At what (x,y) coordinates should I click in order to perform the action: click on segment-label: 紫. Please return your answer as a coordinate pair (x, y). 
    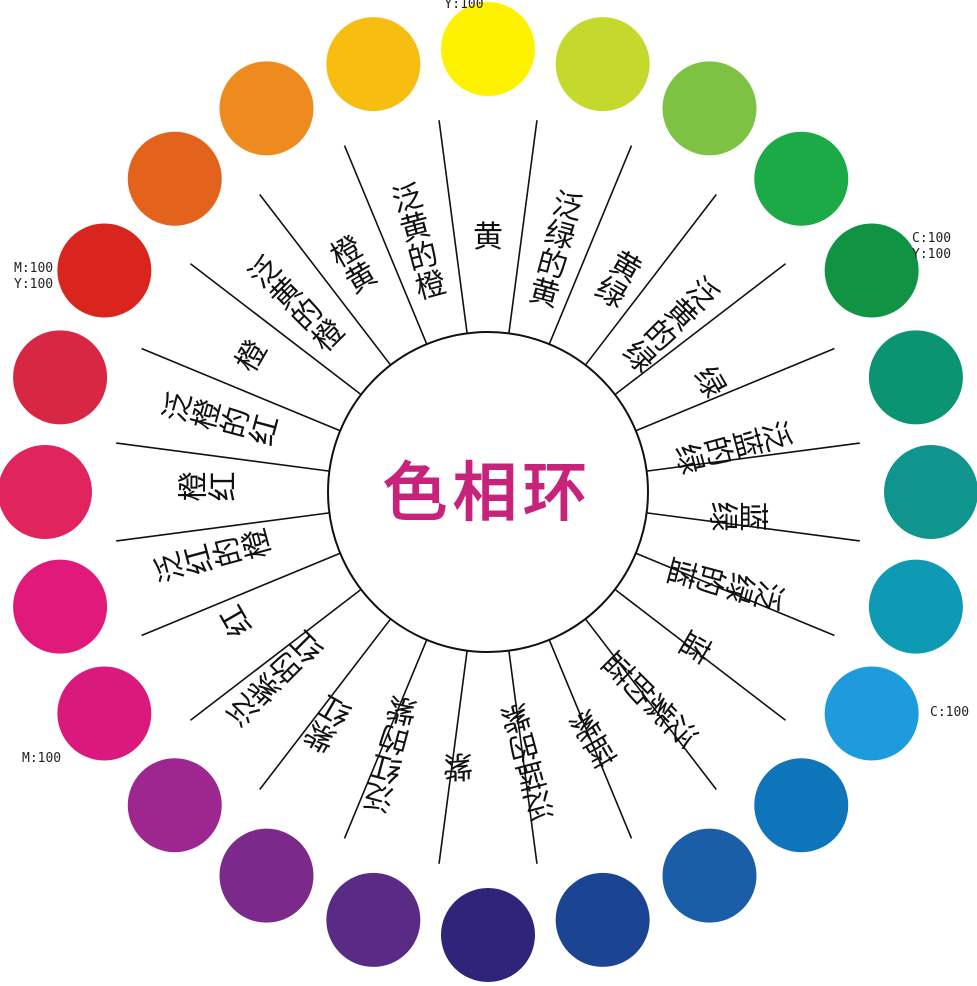
    Looking at the image, I should click on (458, 766).